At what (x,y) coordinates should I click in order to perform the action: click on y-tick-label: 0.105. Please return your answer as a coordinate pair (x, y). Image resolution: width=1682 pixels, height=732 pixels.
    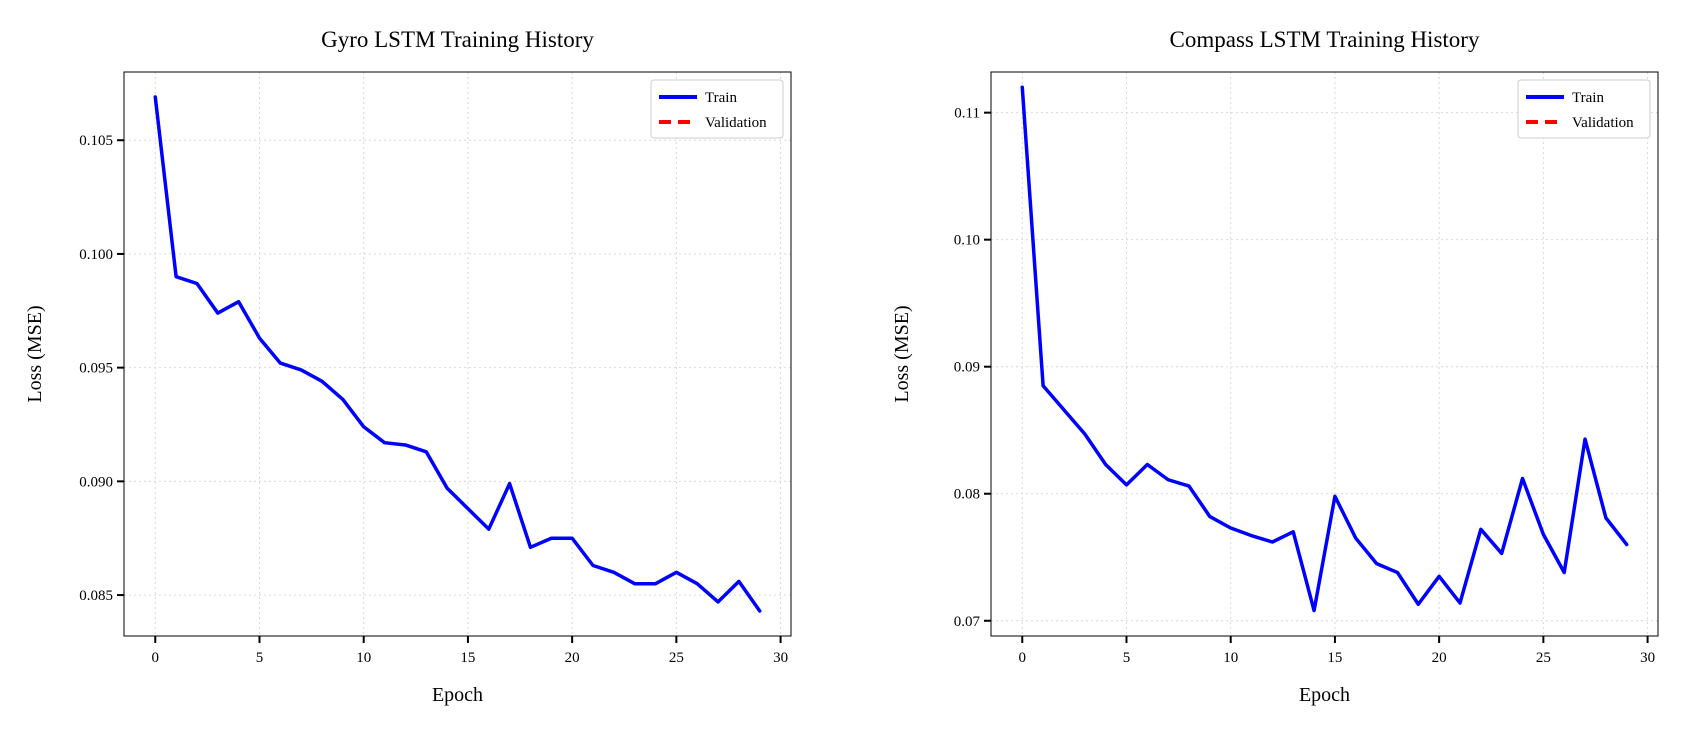
    Looking at the image, I should click on (96, 141).